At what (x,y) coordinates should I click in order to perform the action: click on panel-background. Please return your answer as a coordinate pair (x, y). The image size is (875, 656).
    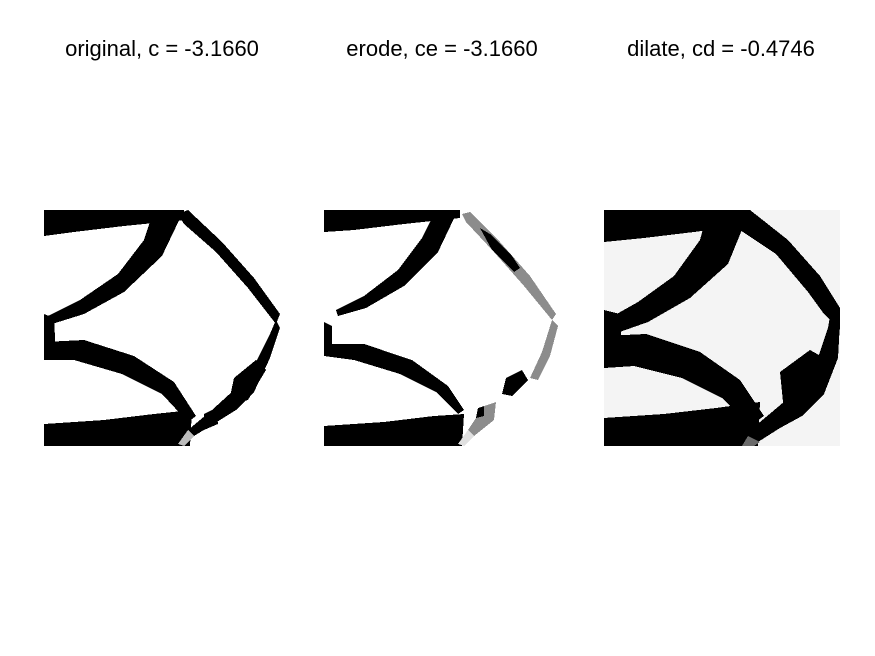
    Looking at the image, I should click on (442, 328).